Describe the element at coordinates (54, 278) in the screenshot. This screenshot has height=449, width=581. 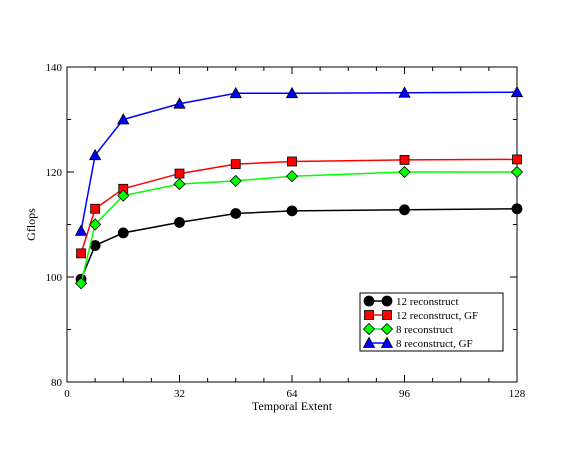
I see `y-tick-label: 100` at that location.